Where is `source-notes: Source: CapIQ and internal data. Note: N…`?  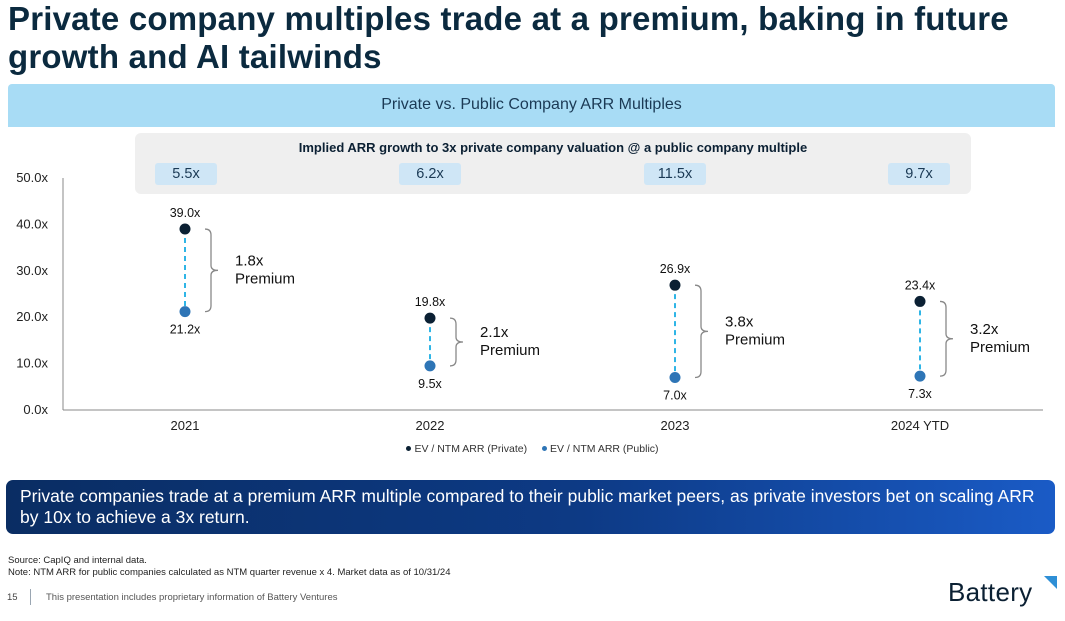 source-notes: Source: CapIQ and internal data. Note: N… is located at coordinates (229, 567).